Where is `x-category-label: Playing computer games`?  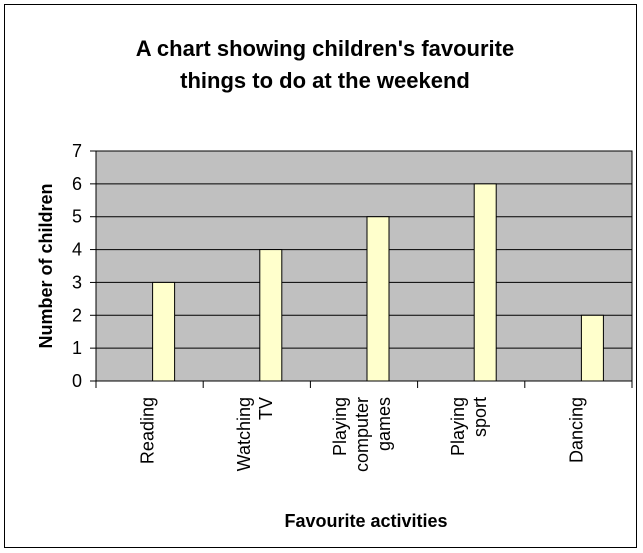
x-category-label: Playing computer games is located at coordinates (362, 434).